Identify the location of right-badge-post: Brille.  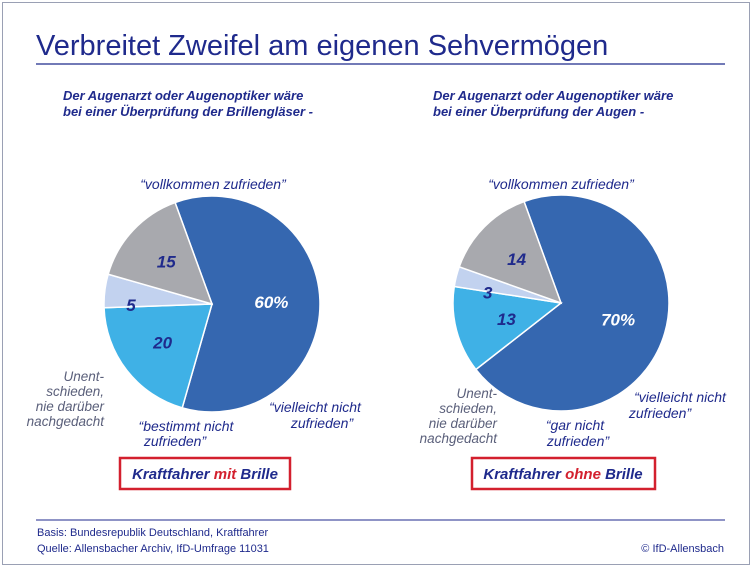
(622, 474).